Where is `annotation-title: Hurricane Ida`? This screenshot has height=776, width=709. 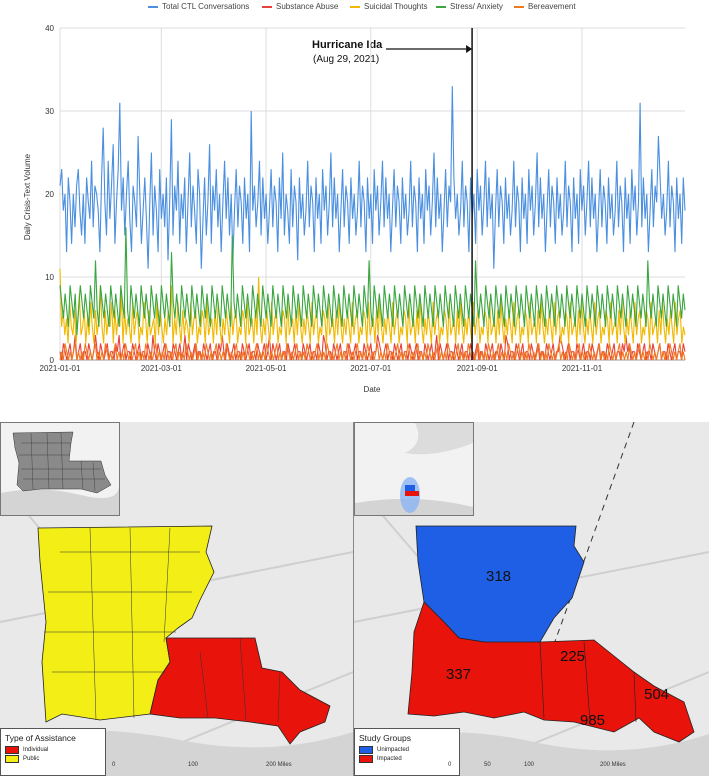
annotation-title: Hurricane Ida is located at coordinates (347, 45).